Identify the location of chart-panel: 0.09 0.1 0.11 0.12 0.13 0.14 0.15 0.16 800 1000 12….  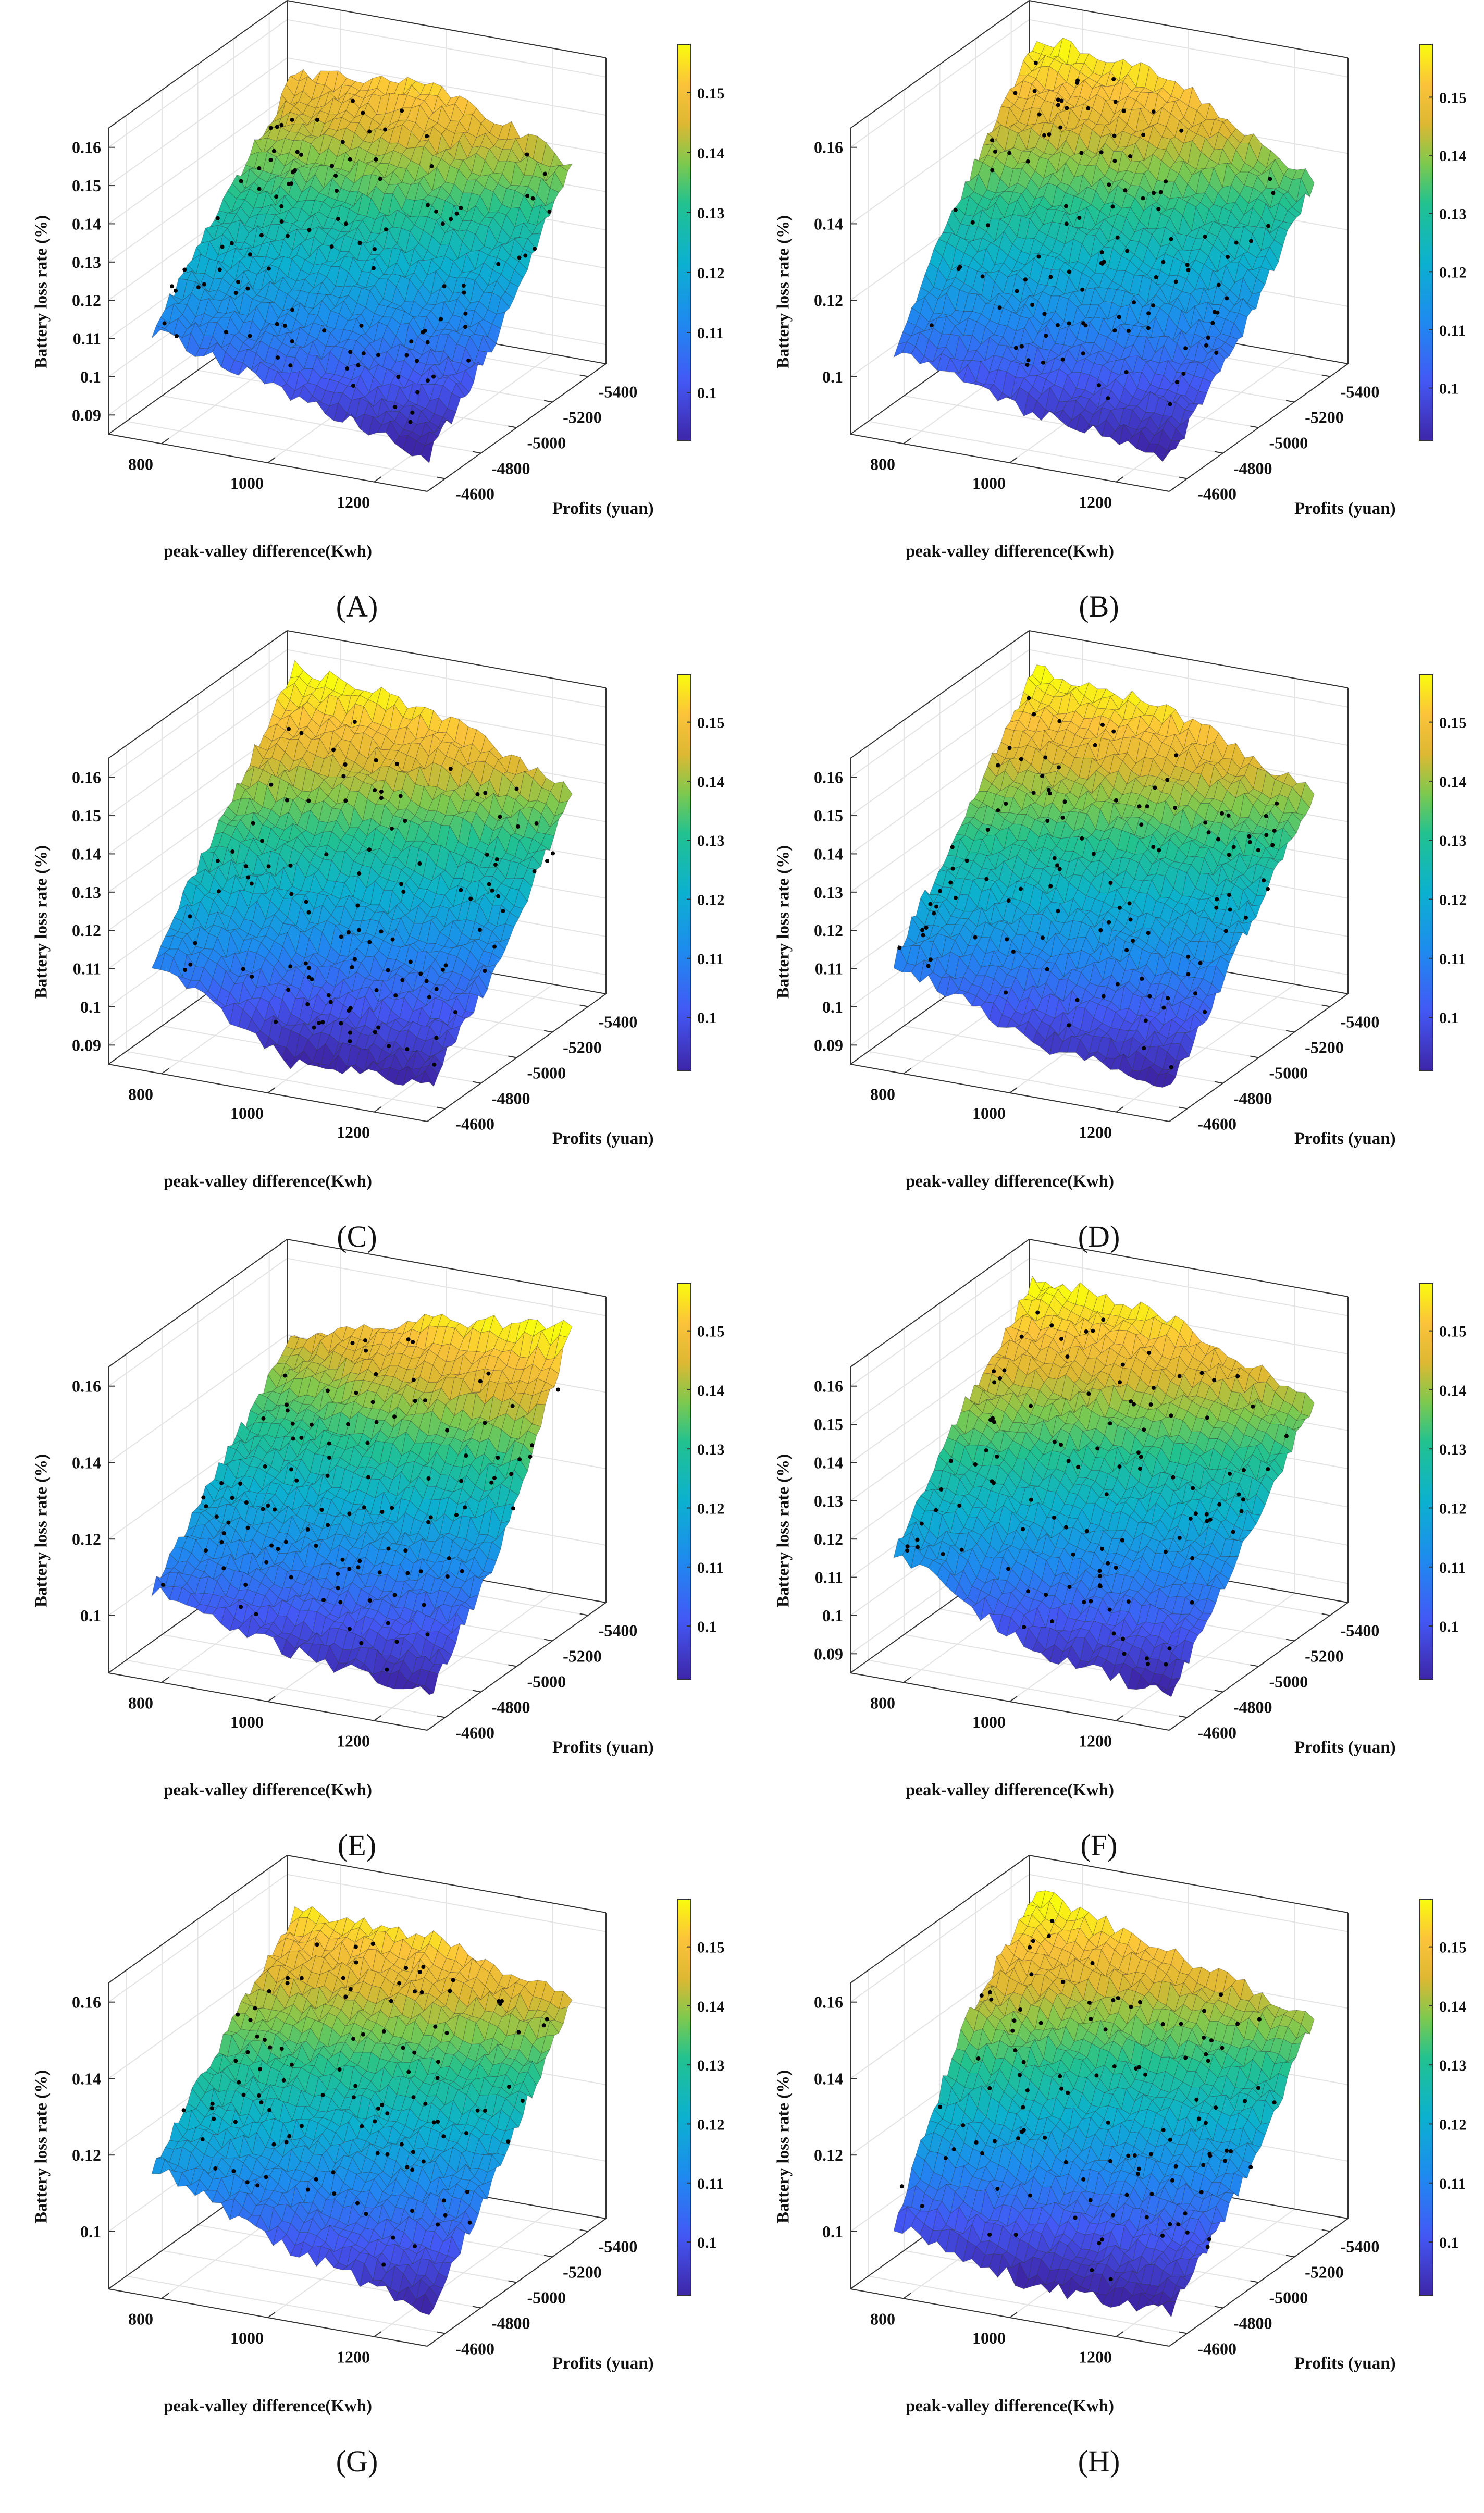
(371, 311).